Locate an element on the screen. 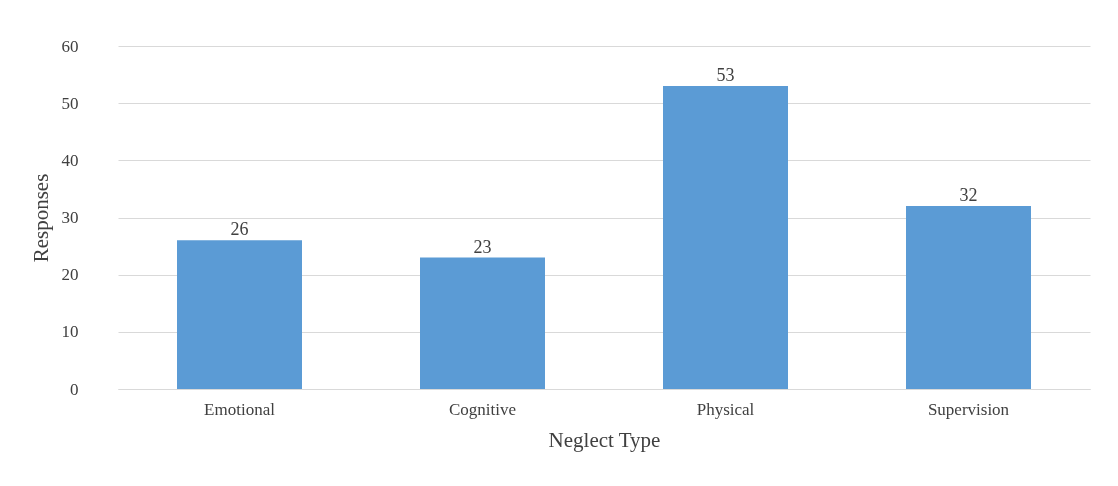  x-tick-label: Physical is located at coordinates (725, 409).